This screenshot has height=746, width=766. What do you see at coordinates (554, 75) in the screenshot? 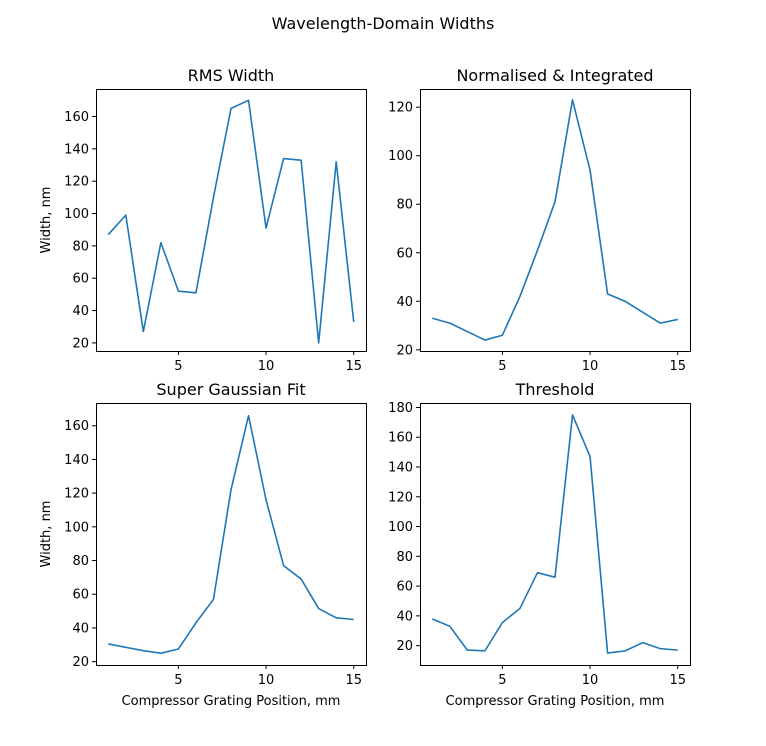
I see `subplot-title: Normalised & Integrated` at bounding box center [554, 75].